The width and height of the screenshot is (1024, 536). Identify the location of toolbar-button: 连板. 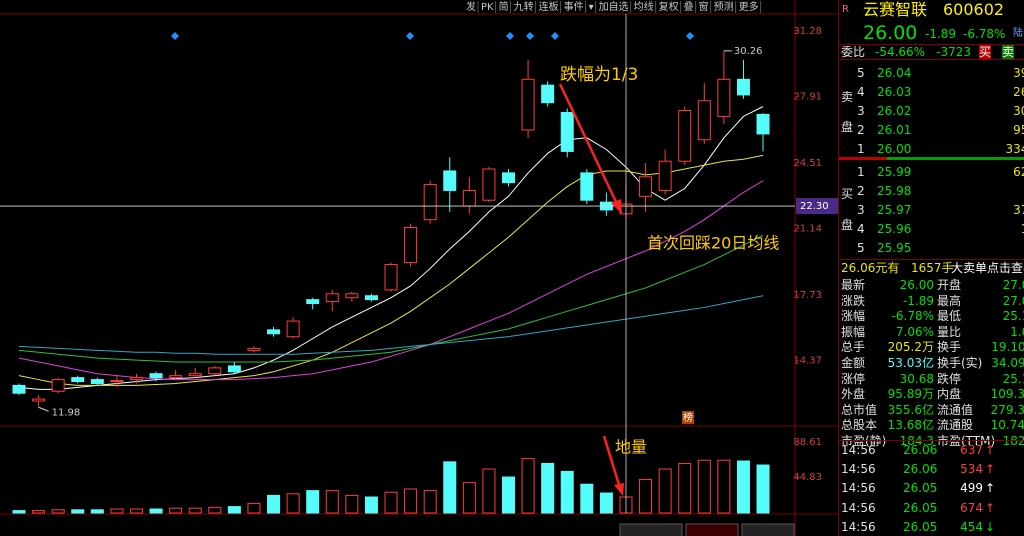
(549, 6).